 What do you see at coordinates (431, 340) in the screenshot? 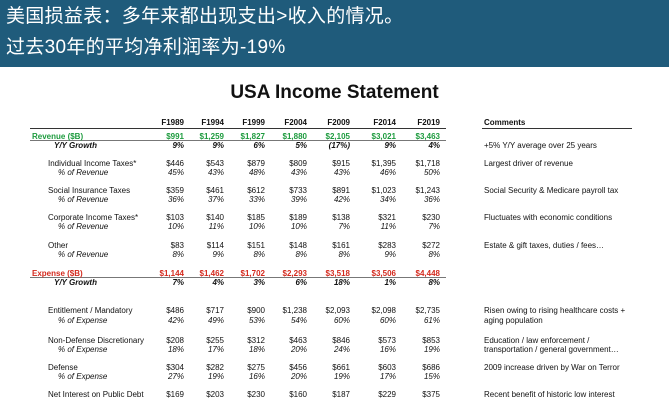
I see `cell-value: $853` at bounding box center [431, 340].